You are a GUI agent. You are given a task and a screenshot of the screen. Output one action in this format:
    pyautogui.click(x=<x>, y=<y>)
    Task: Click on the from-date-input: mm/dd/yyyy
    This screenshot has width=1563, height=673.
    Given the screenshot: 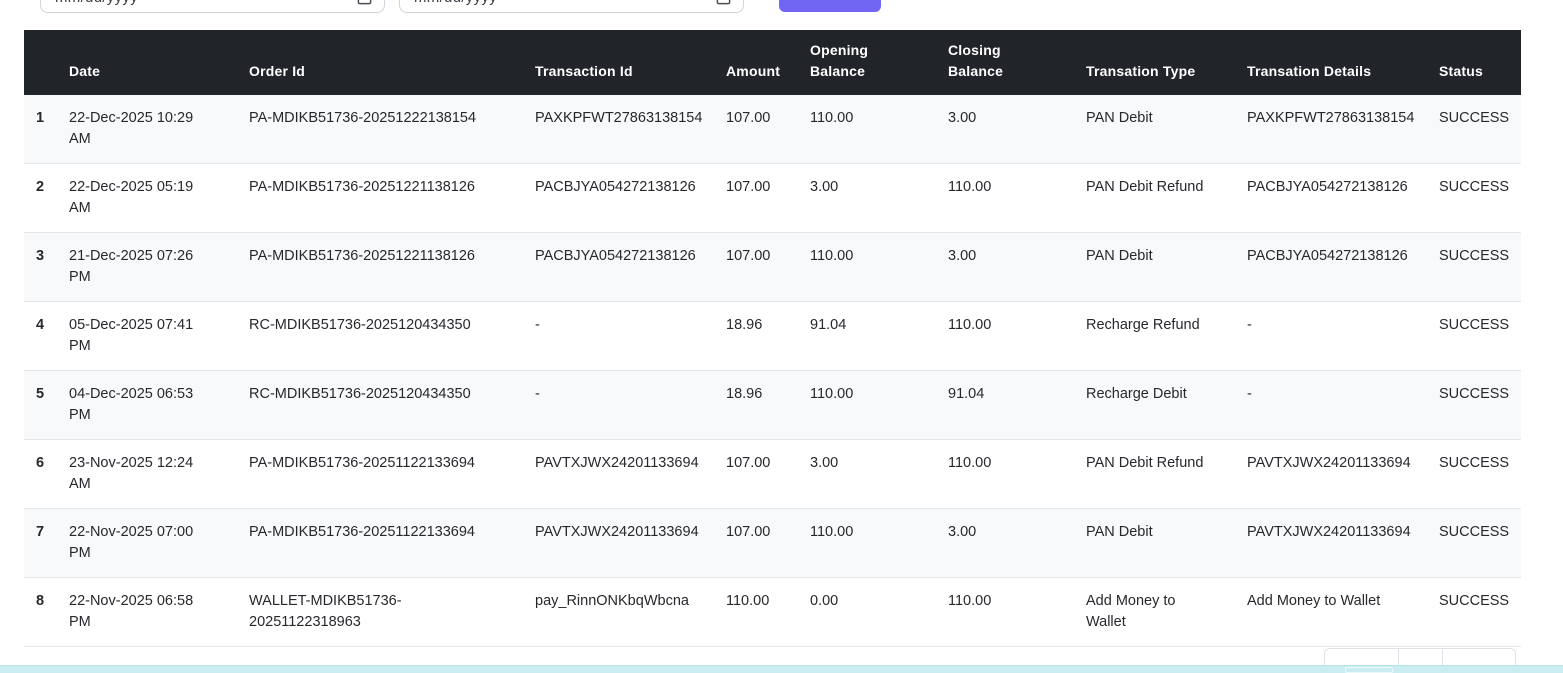 What is the action you would take?
    pyautogui.click(x=212, y=6)
    